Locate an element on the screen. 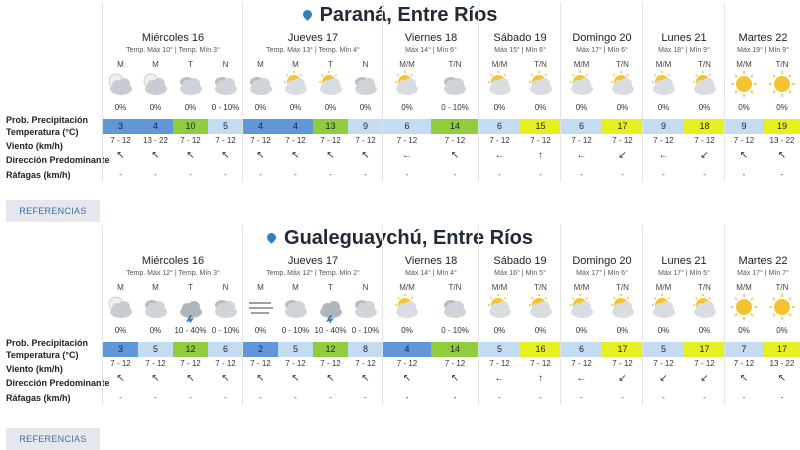 The width and height of the screenshot is (800, 450). temp-cell: 9 is located at coordinates (744, 126).